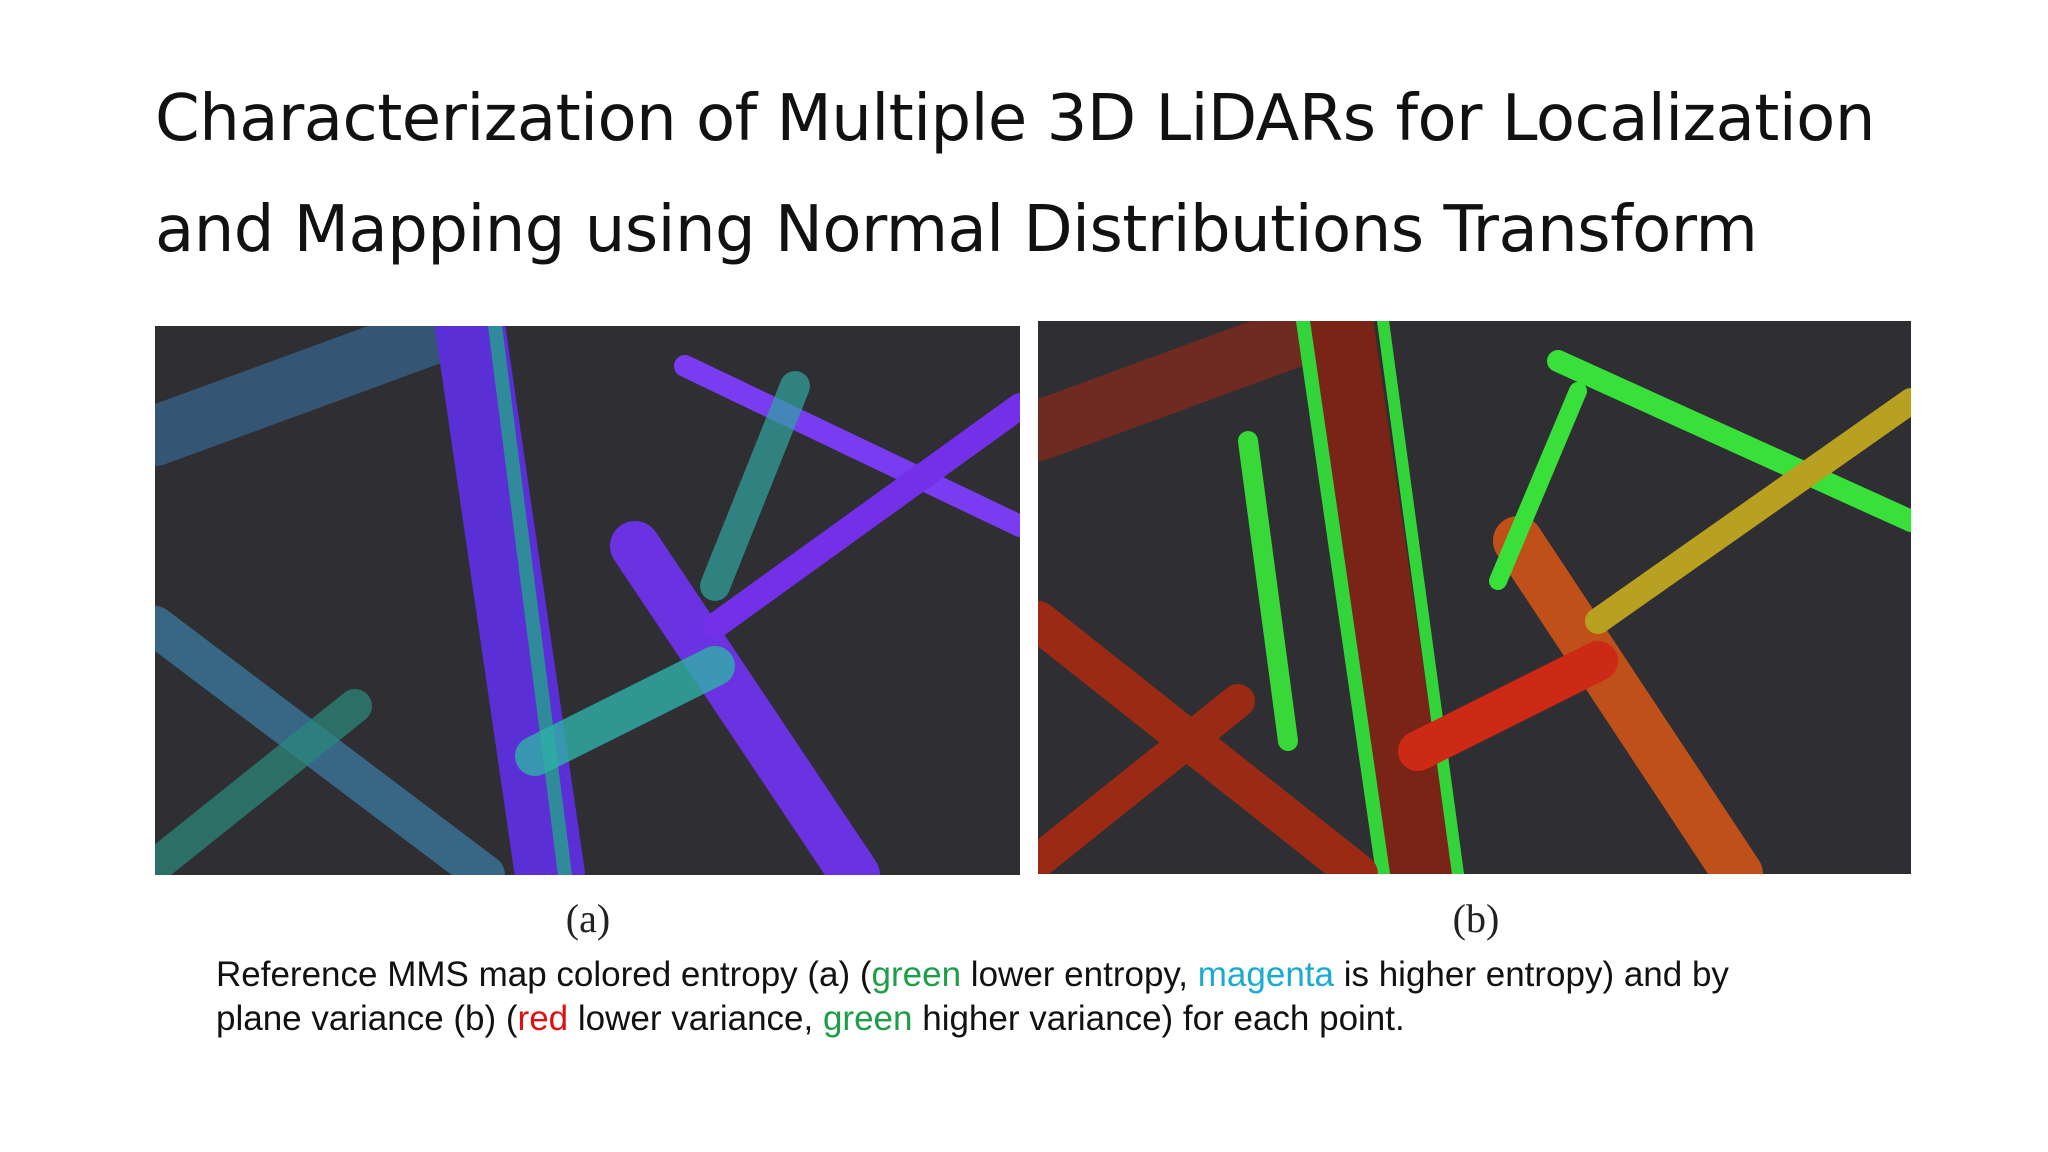  What do you see at coordinates (367, 1018) in the screenshot?
I see `caption-segment: plane variance (b) (` at bounding box center [367, 1018].